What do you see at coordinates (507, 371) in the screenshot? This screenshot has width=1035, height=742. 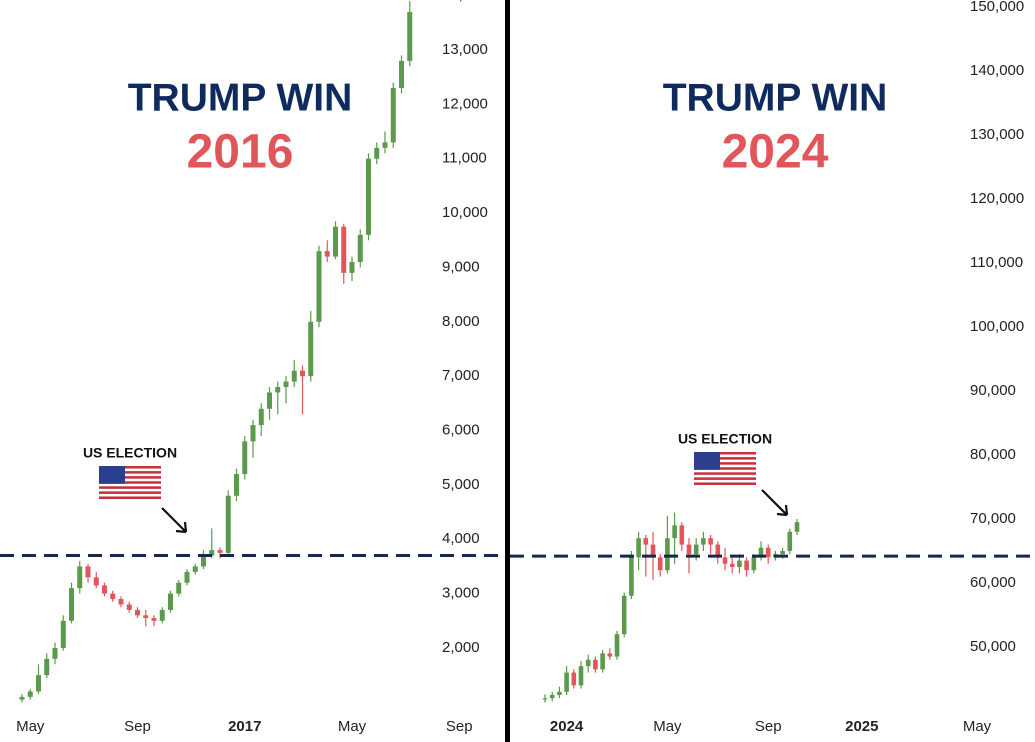 I see `divider` at bounding box center [507, 371].